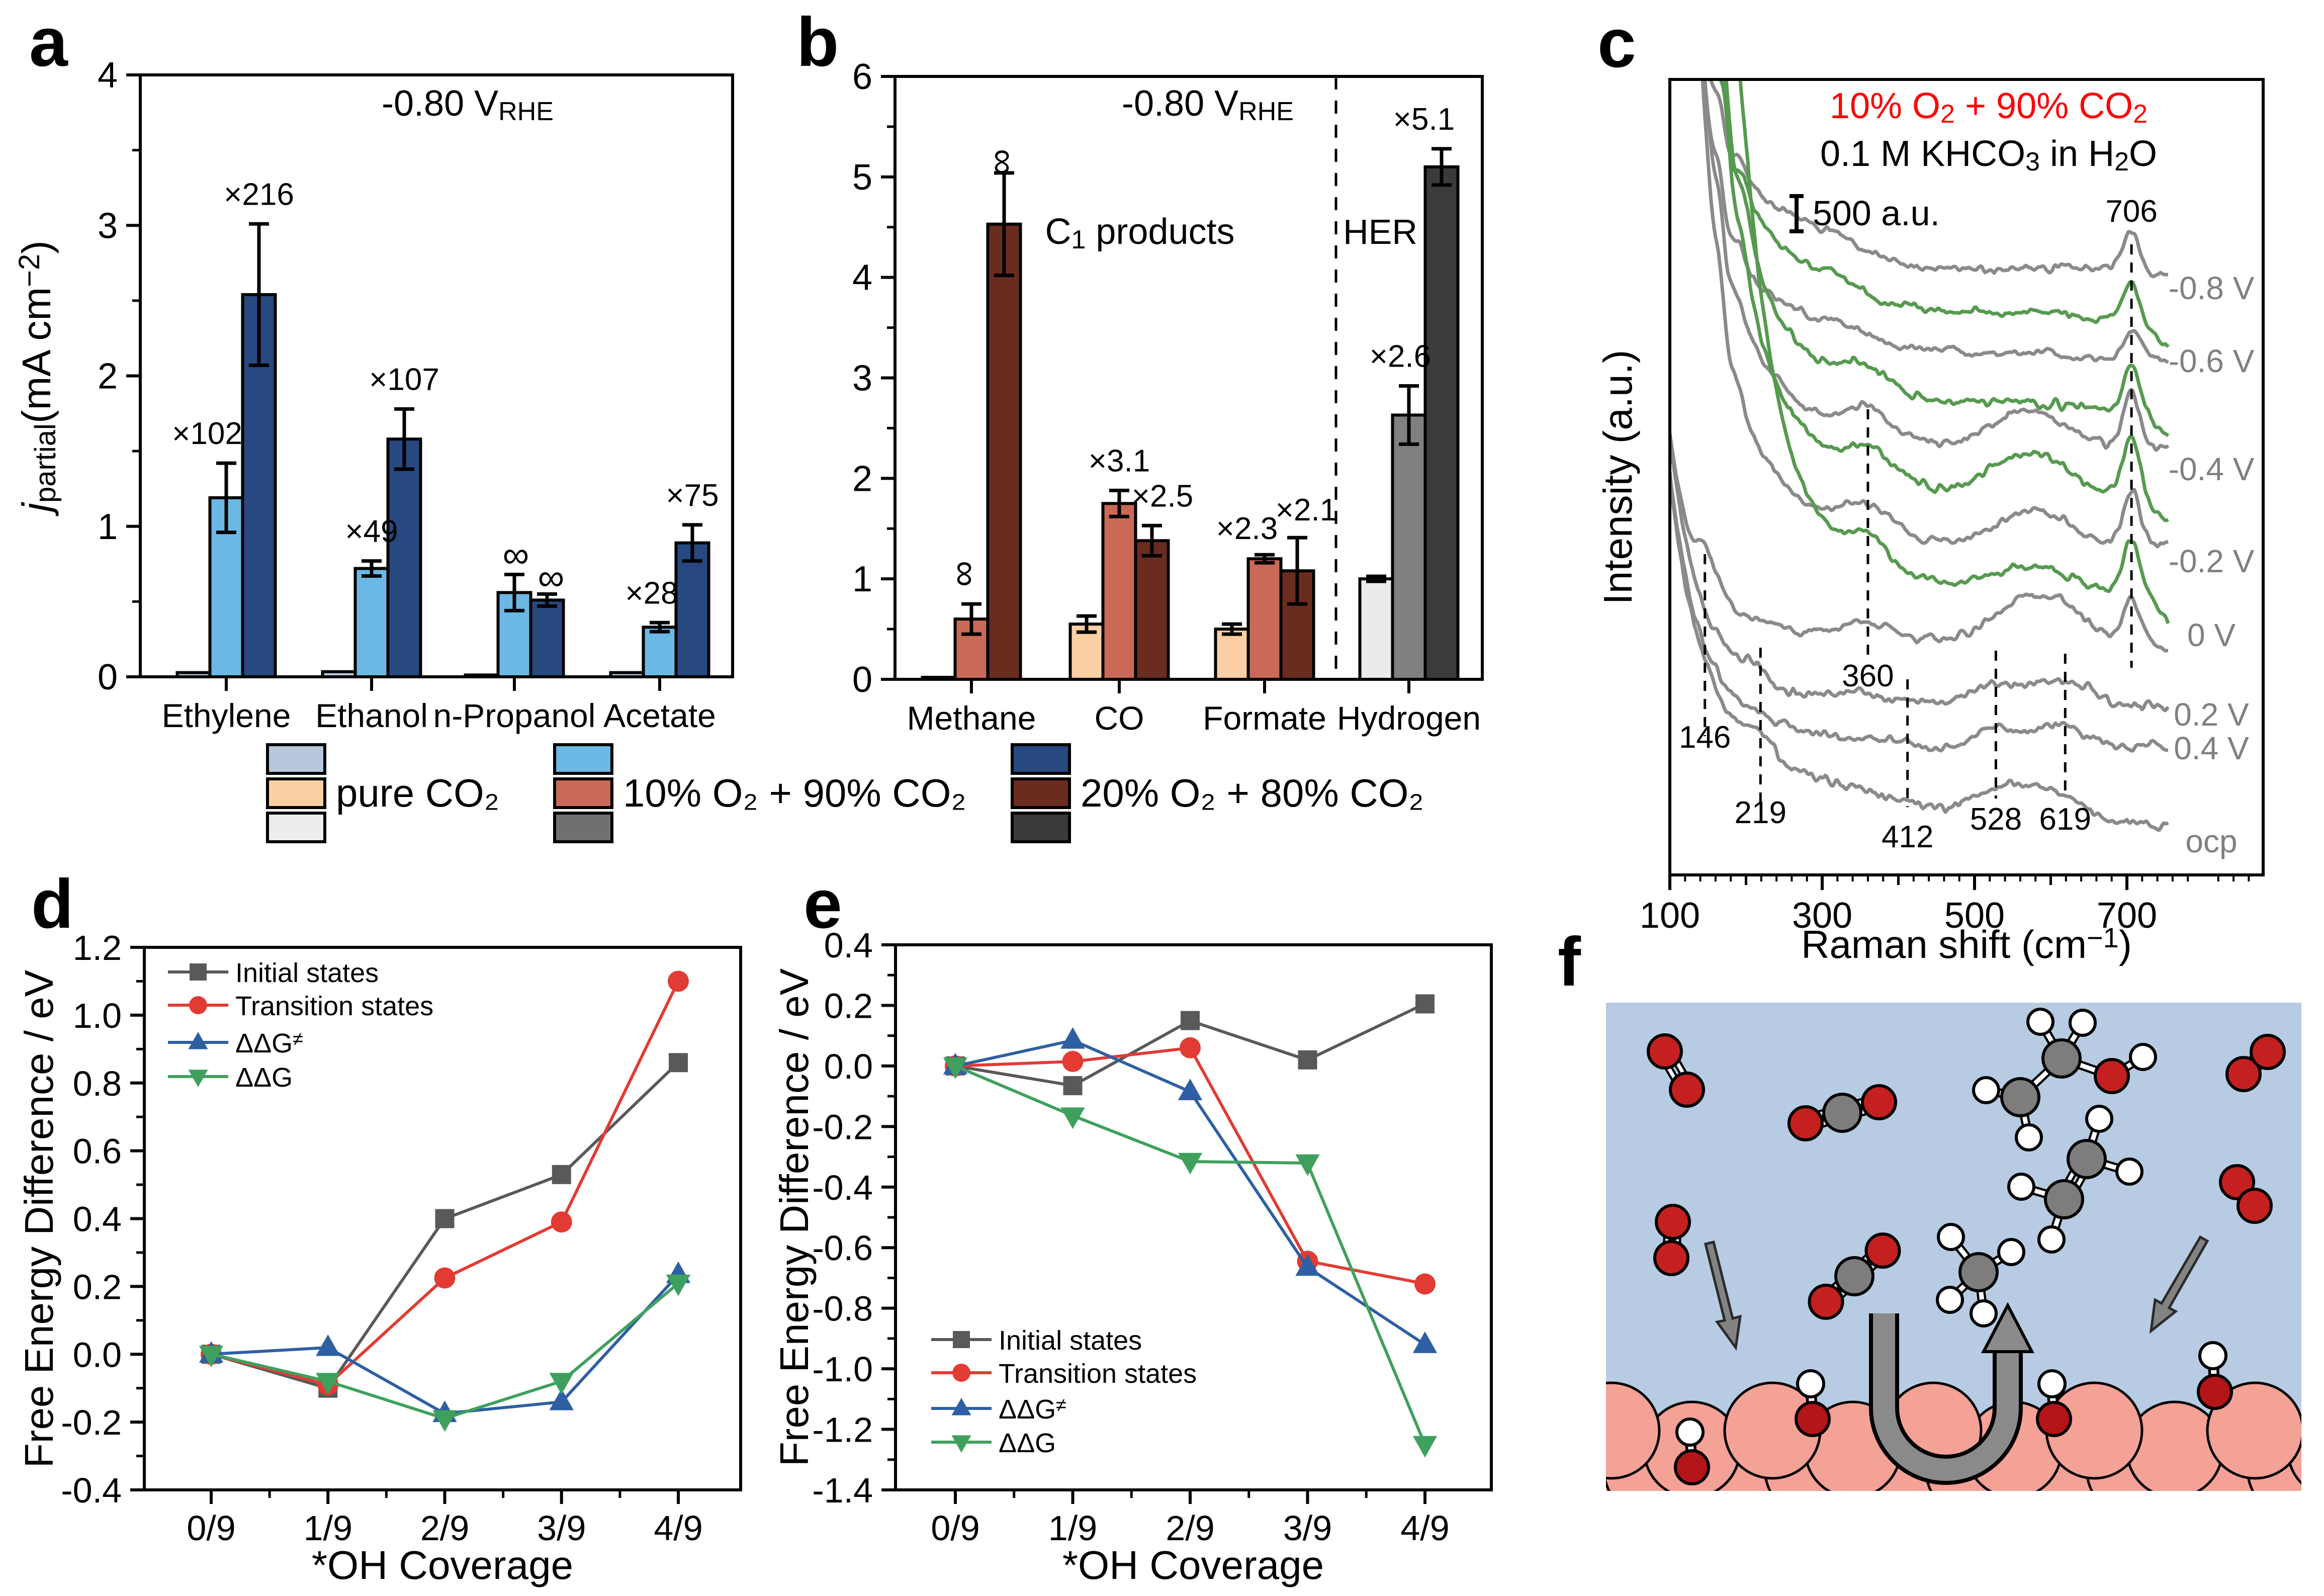  What do you see at coordinates (97, 947) in the screenshot?
I see `svg-text: 1.2` at bounding box center [97, 947].